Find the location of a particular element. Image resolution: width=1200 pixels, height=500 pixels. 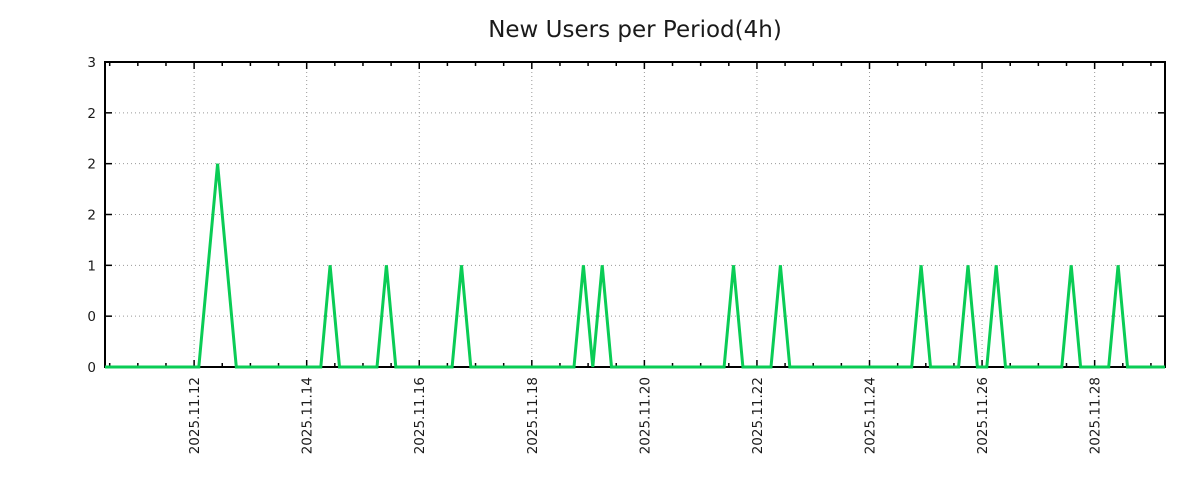

x-axis-tick-label: 2025.11.18 is located at coordinates (533, 415).